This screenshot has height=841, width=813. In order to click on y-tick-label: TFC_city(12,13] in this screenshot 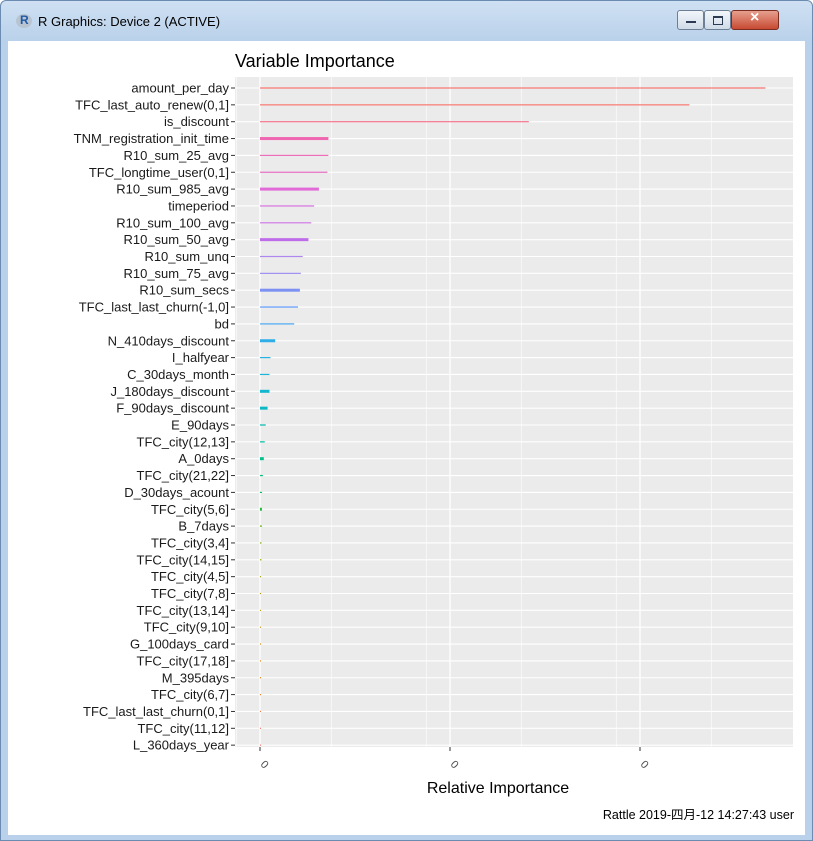, I will do `click(183, 441)`.